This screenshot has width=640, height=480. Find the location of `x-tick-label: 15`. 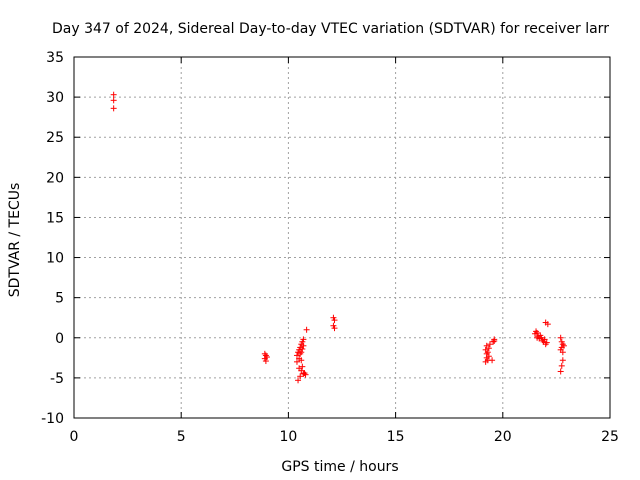

x-tick-label: 15 is located at coordinates (396, 437).